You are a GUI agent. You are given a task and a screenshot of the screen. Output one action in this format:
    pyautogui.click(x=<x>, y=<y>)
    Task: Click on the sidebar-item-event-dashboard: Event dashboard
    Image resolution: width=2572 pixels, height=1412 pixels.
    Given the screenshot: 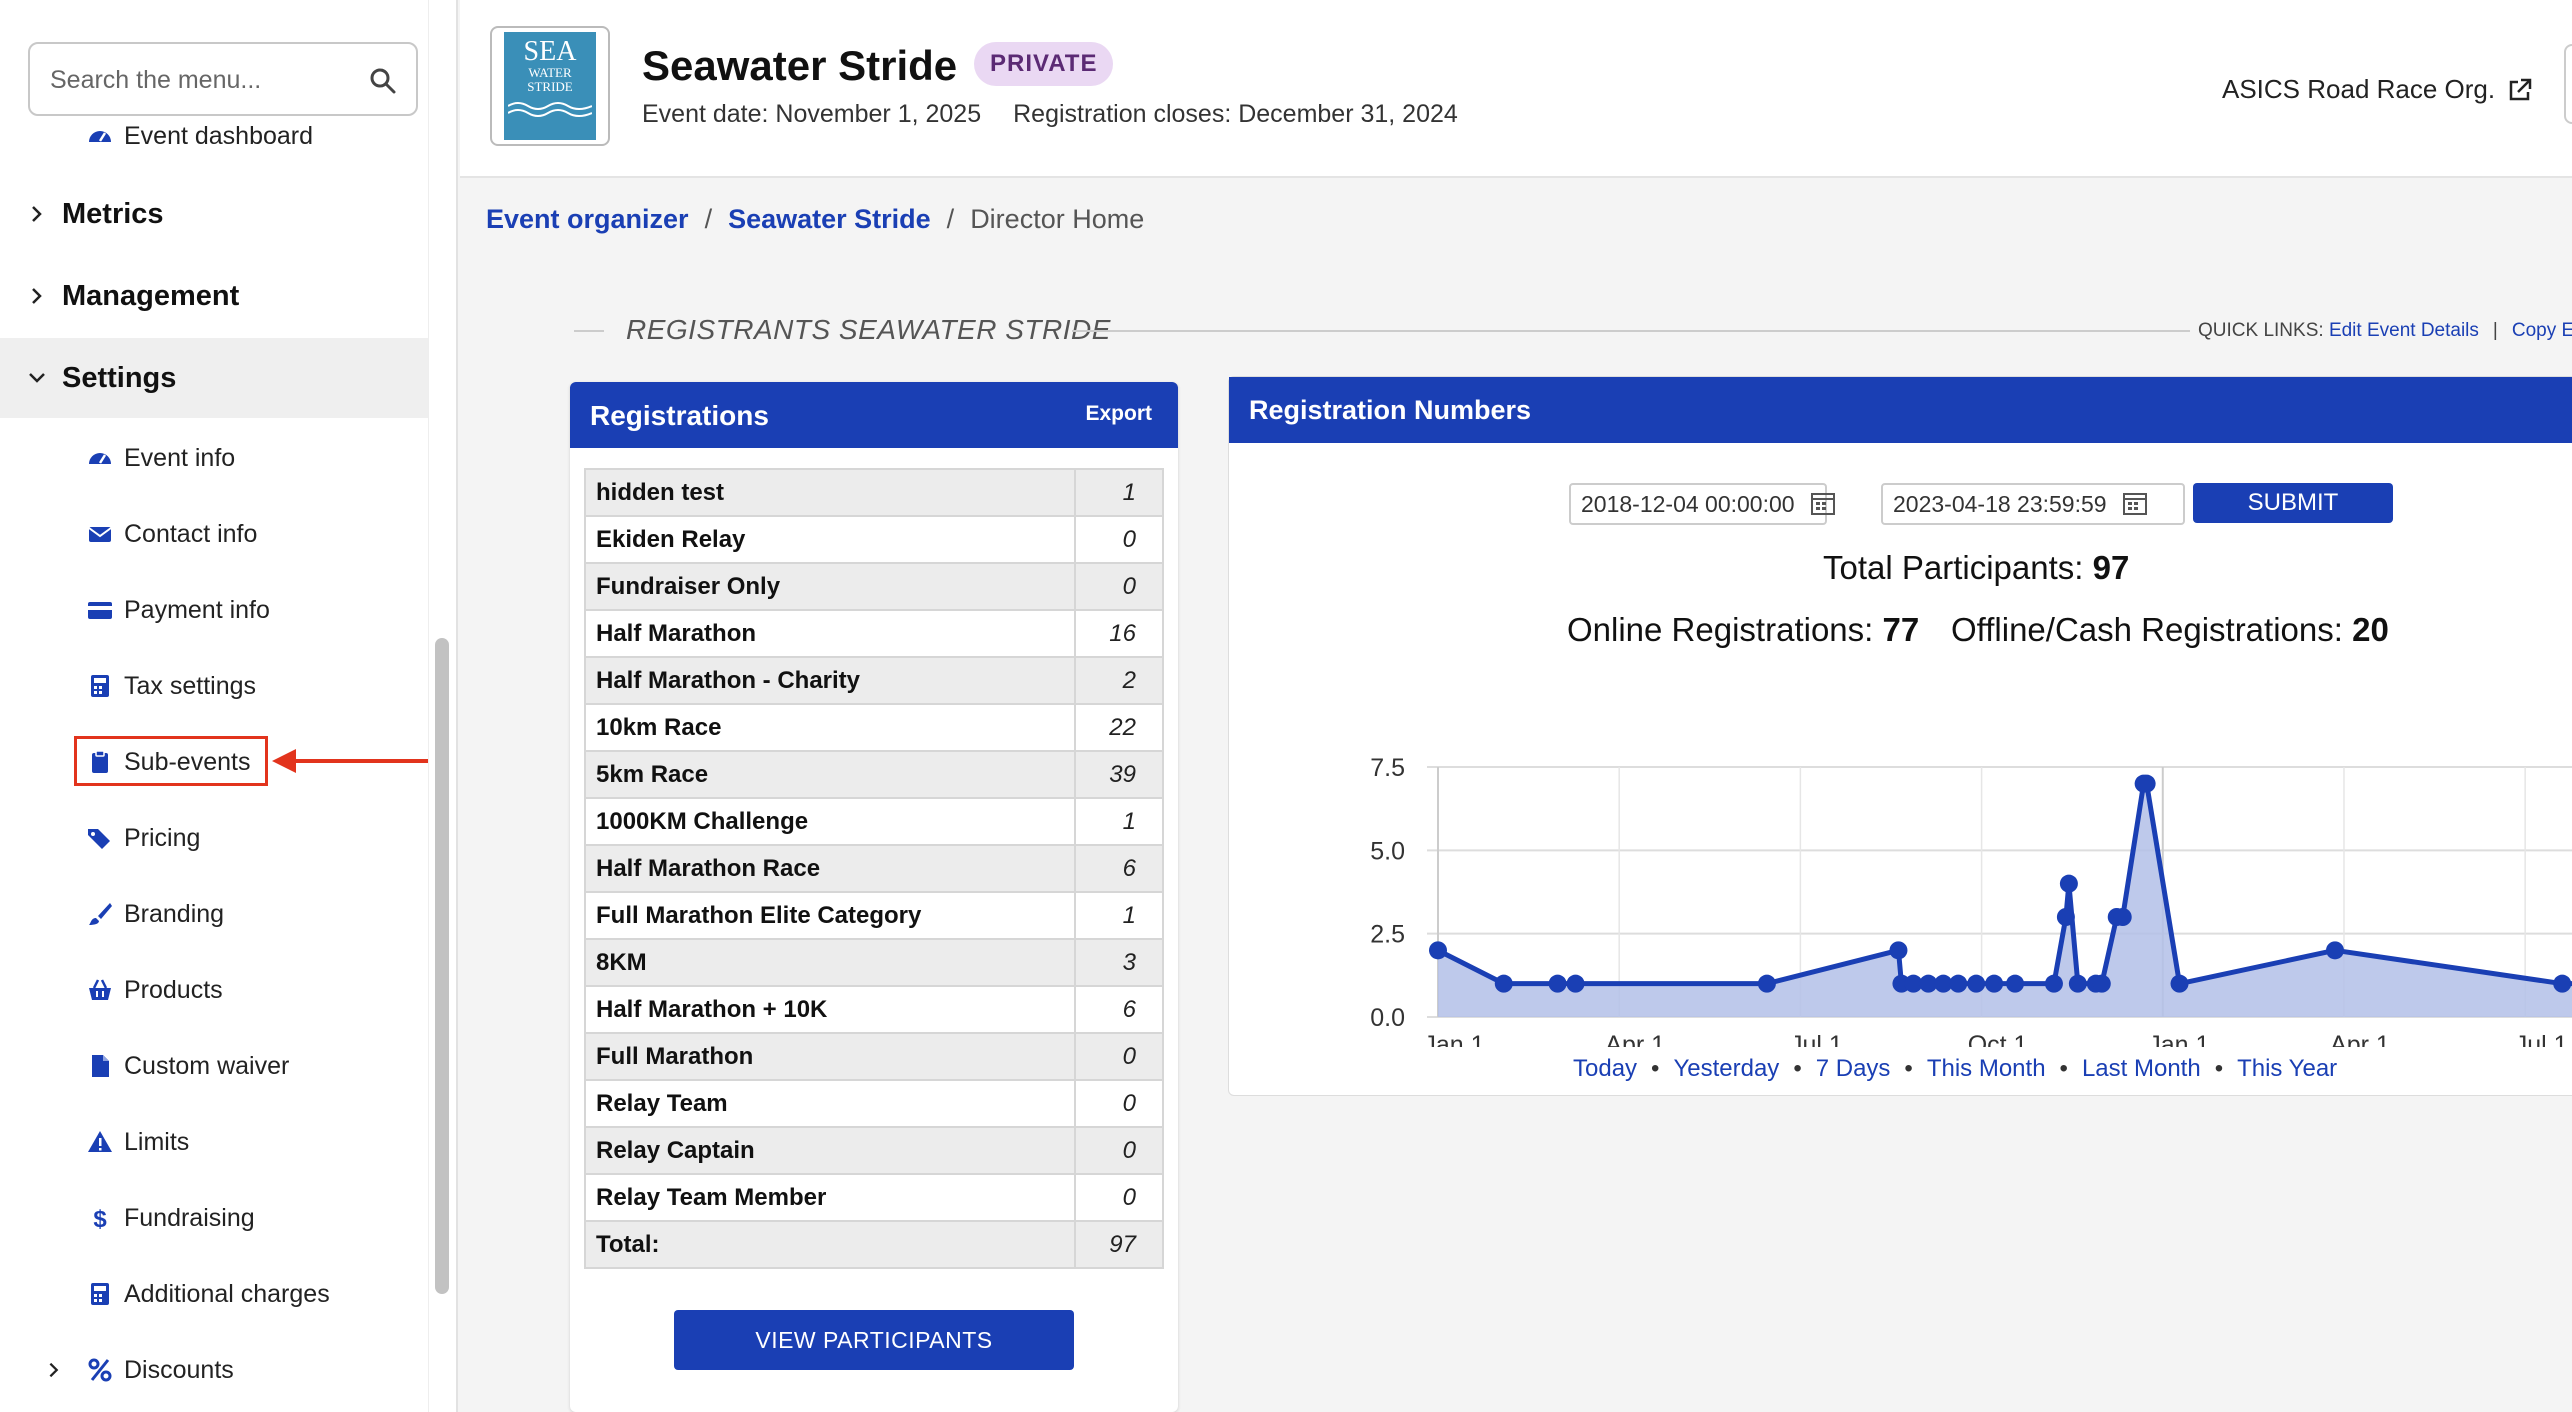 What is the action you would take?
    pyautogui.click(x=215, y=136)
    